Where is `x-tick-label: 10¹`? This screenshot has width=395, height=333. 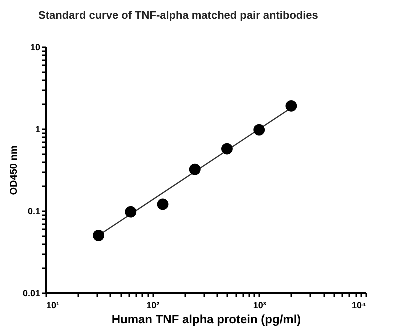 x-tick-label: 10¹ is located at coordinates (53, 305).